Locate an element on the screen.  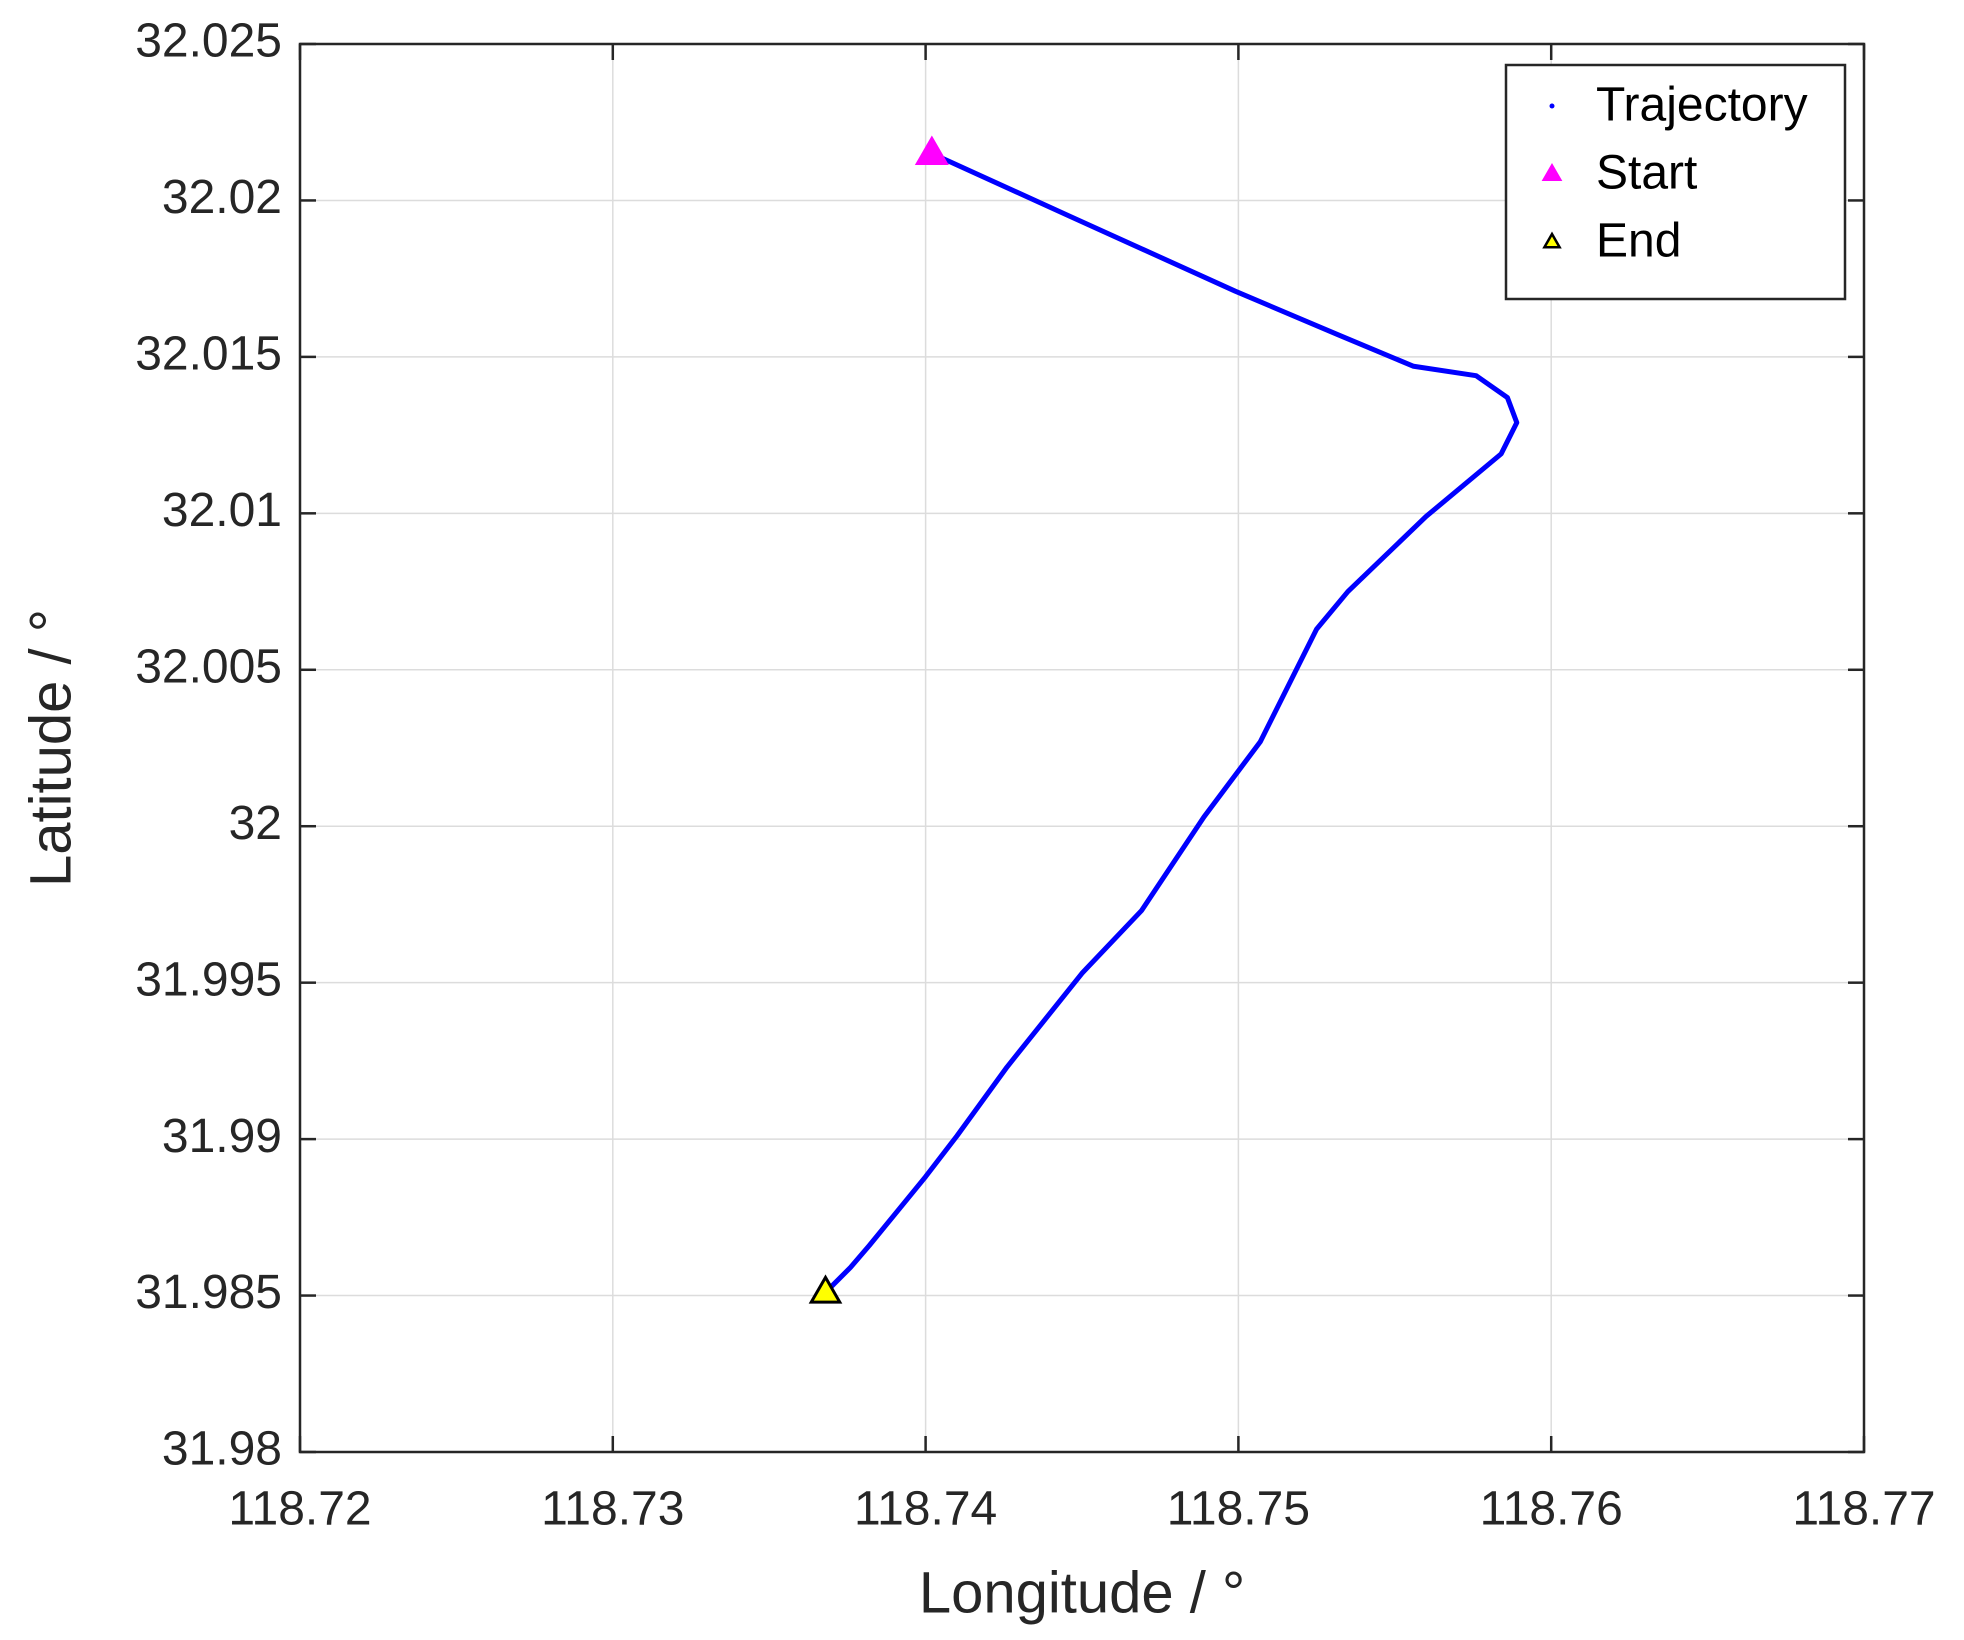
x-tick-label: 118.77 is located at coordinates (1863, 1509).